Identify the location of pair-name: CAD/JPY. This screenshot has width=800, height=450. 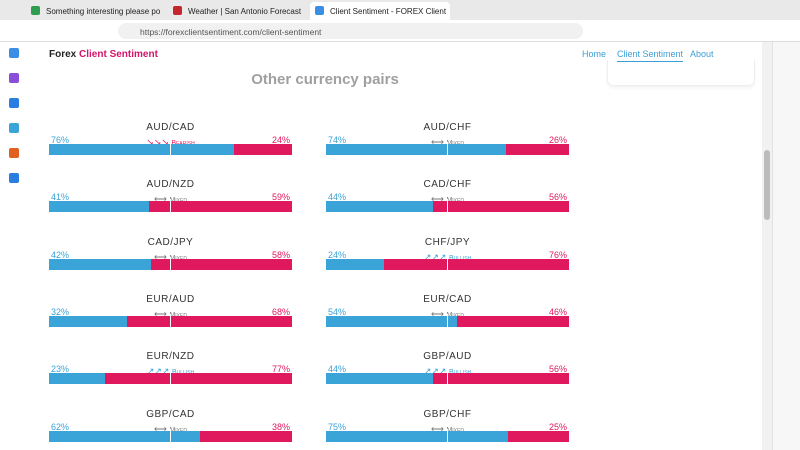
(170, 242).